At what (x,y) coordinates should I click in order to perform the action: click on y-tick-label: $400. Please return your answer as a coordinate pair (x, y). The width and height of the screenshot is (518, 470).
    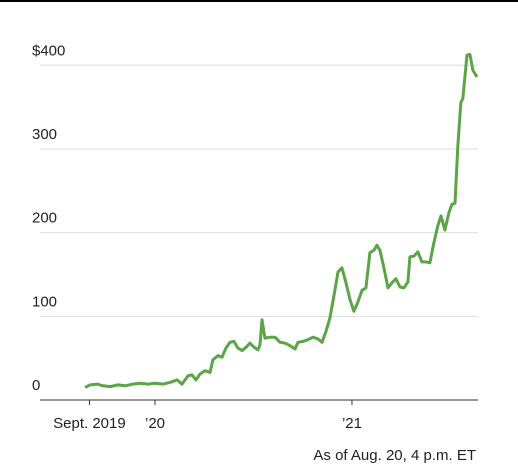
    Looking at the image, I should click on (48, 50).